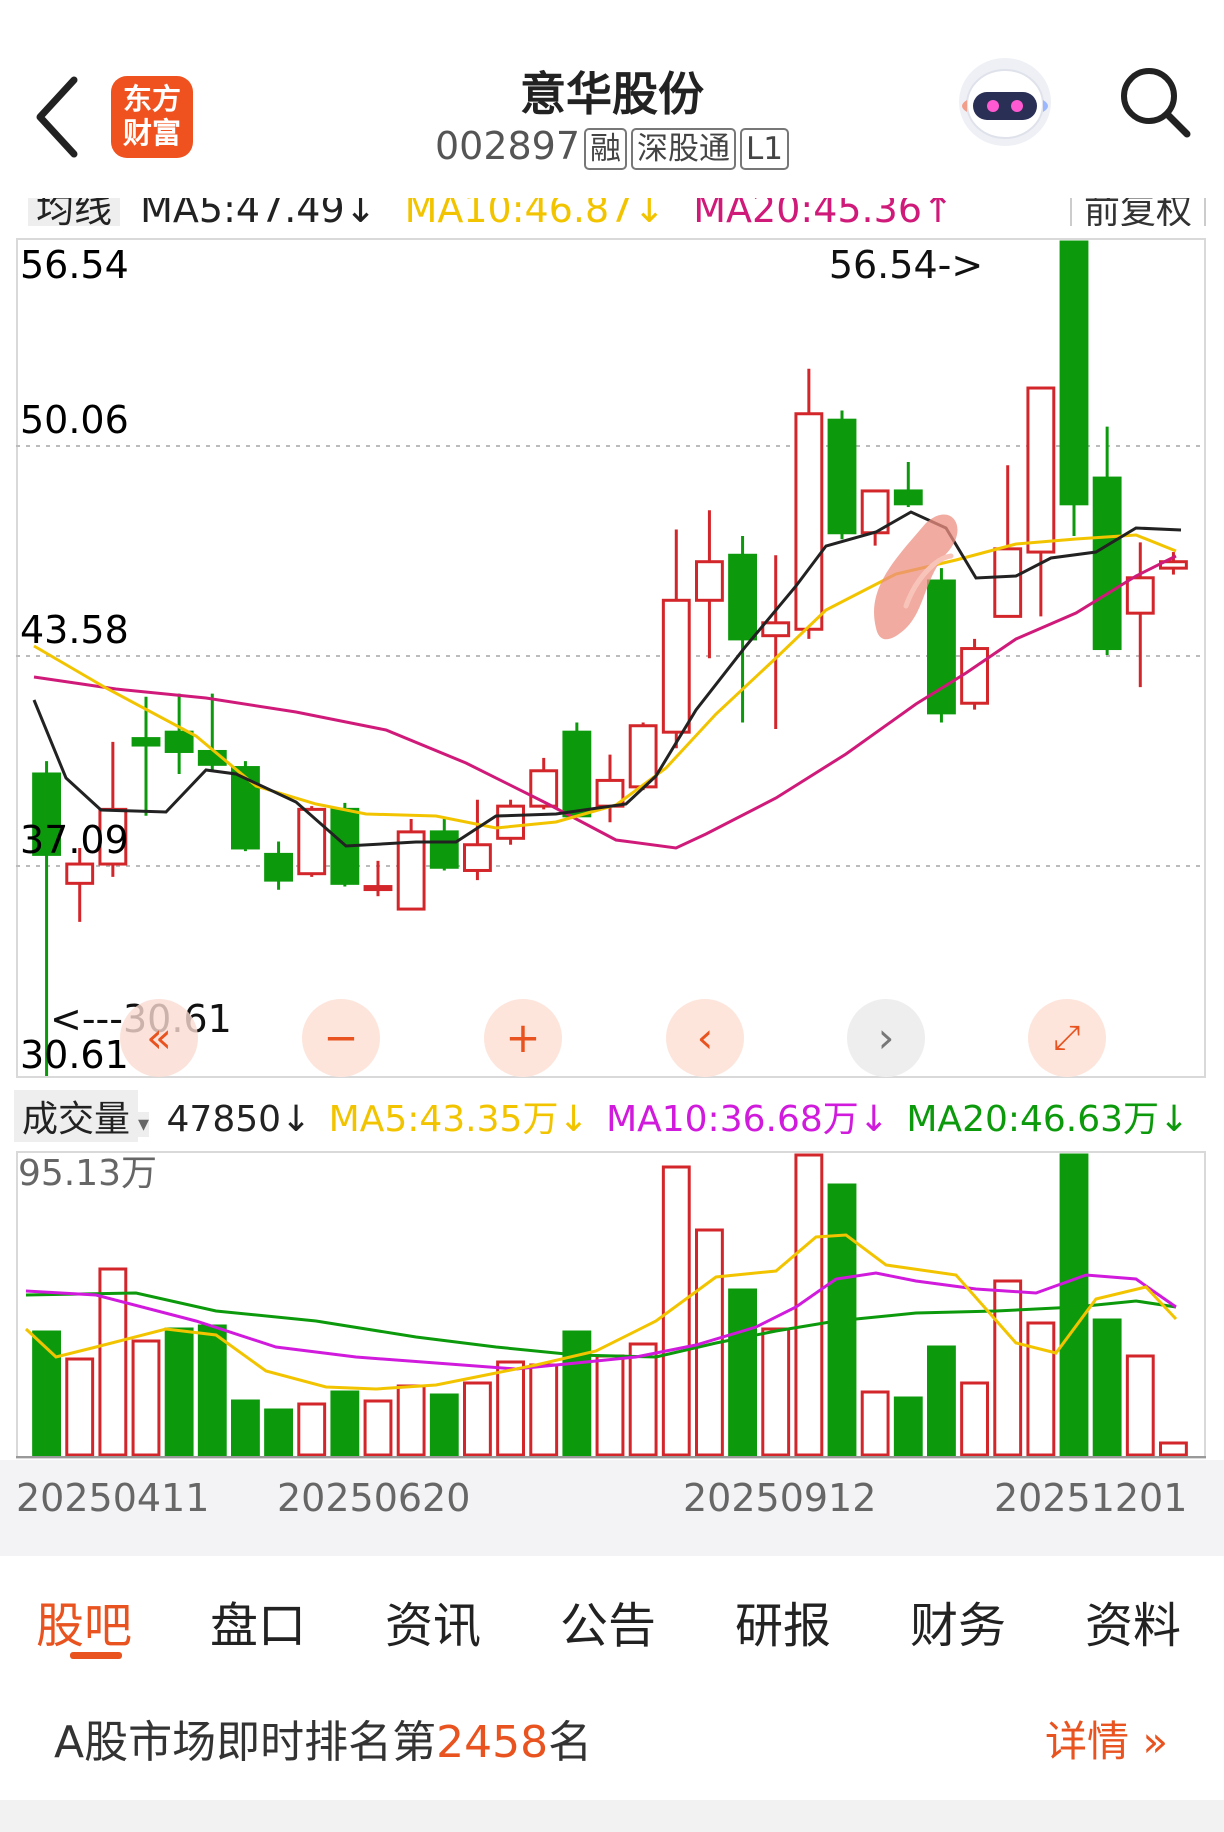 The image size is (1224, 1832). What do you see at coordinates (113, 1498) in the screenshot?
I see `date-label-1: 20250411` at bounding box center [113, 1498].